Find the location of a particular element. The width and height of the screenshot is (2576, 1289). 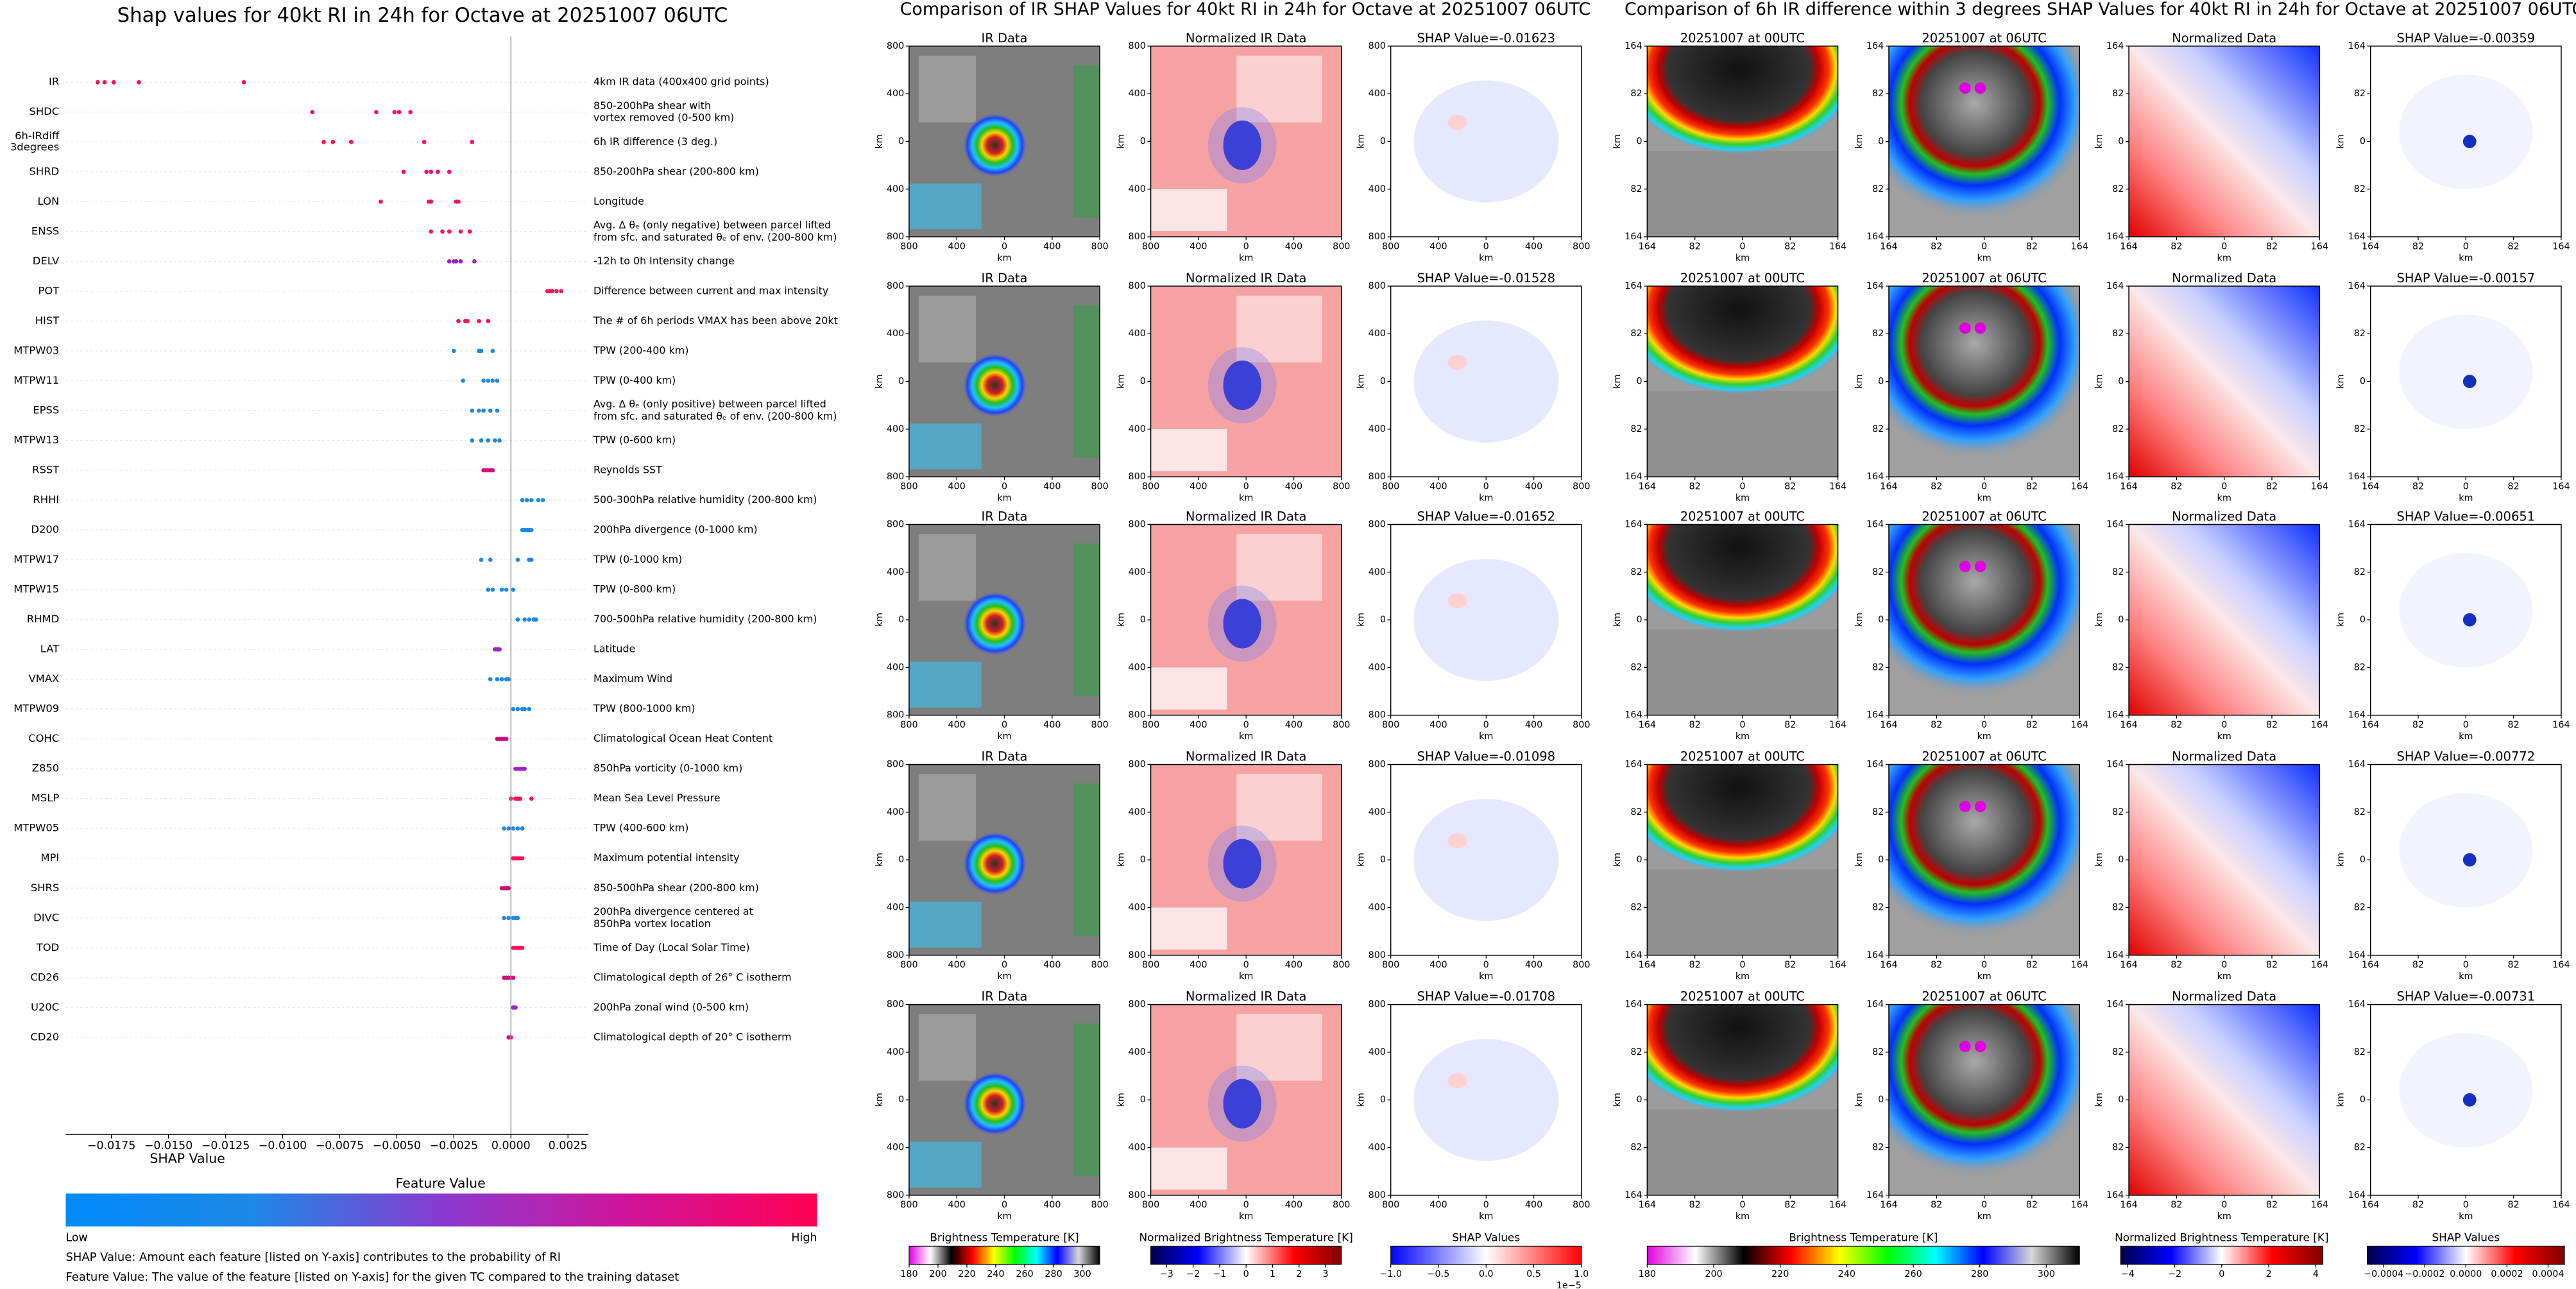

feature-name: CD26 is located at coordinates (44, 977).